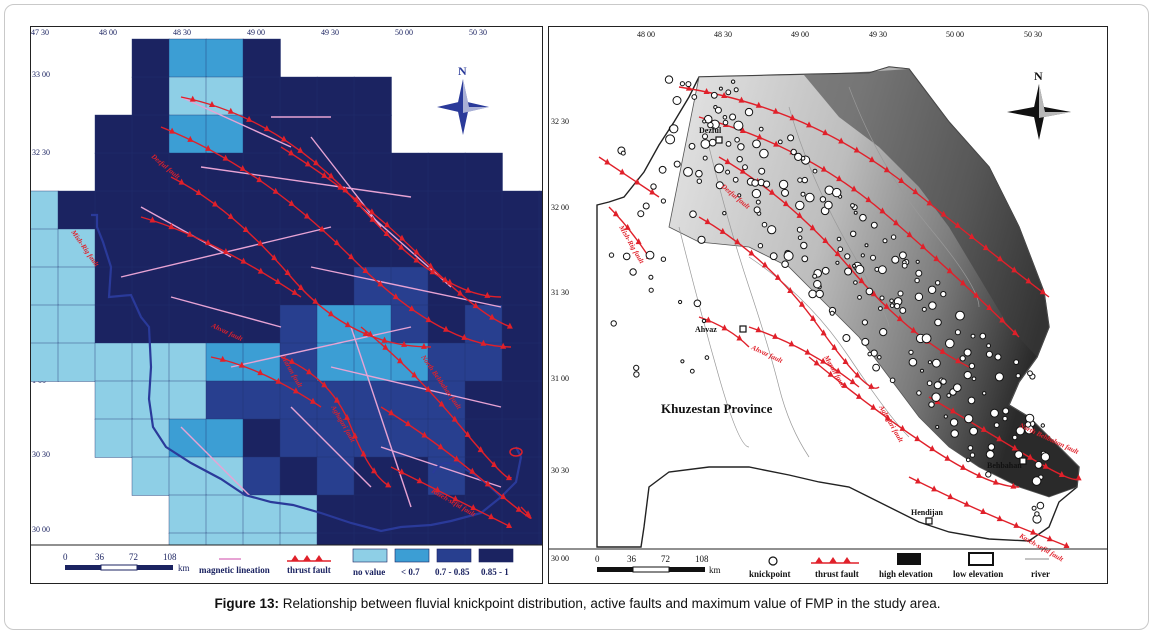  Describe the element at coordinates (41, 454) in the screenshot. I see `latitude-tick-label: 30 30` at that location.